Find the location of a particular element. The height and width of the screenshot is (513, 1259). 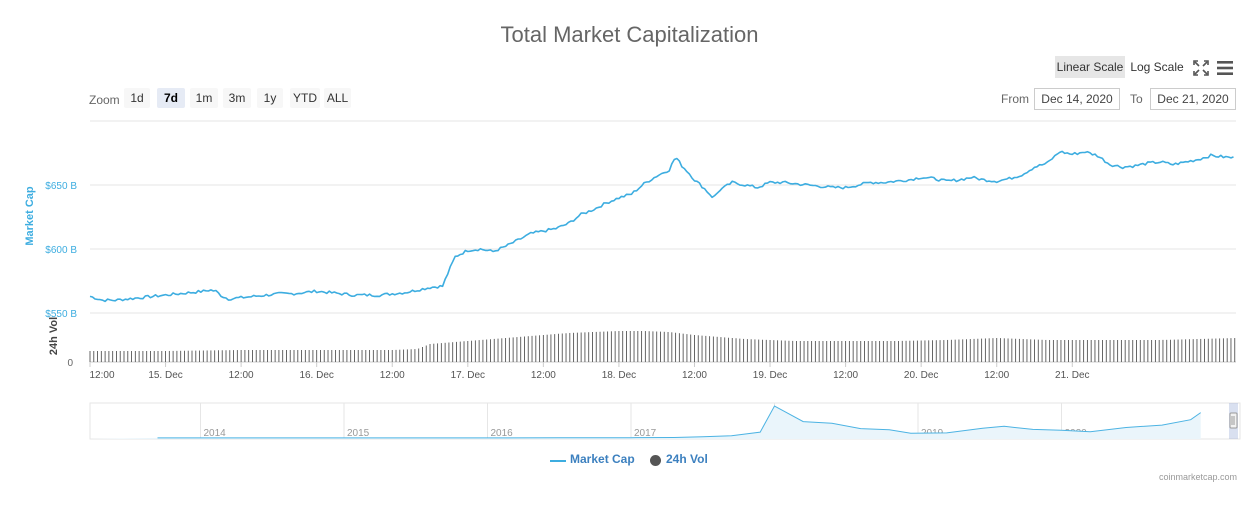

y-tick-label: $550 B is located at coordinates (61, 314).